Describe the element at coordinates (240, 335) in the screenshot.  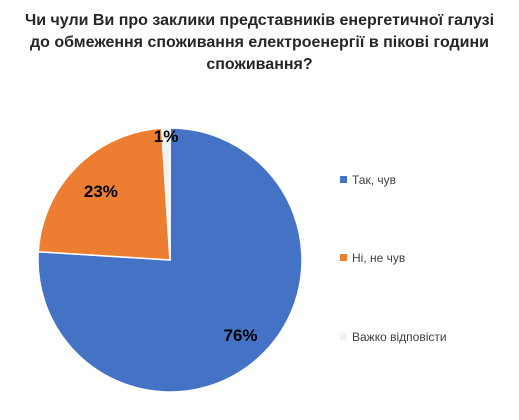
I see `data-label-tak-chuv: 76%` at that location.